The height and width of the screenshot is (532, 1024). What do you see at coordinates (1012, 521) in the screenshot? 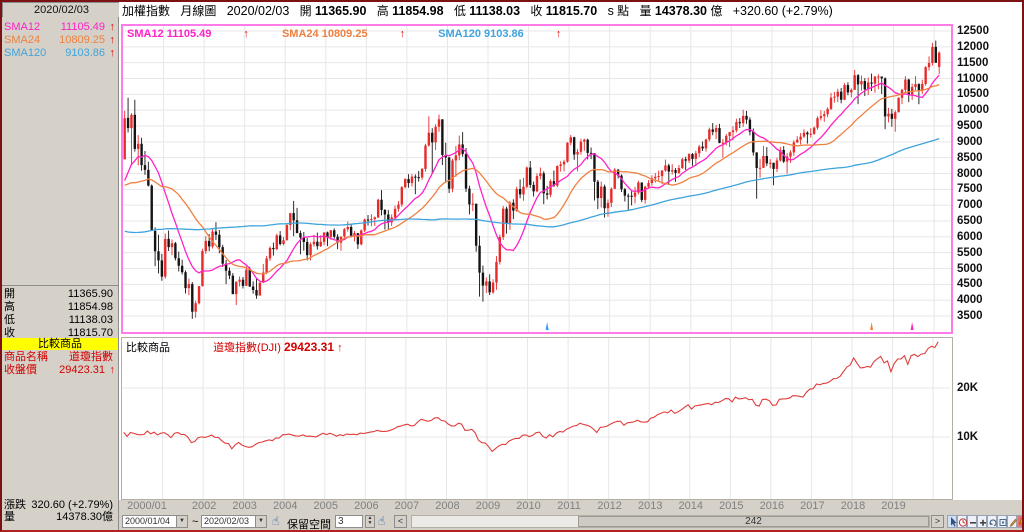
I see `pencil-icon` at bounding box center [1012, 521].